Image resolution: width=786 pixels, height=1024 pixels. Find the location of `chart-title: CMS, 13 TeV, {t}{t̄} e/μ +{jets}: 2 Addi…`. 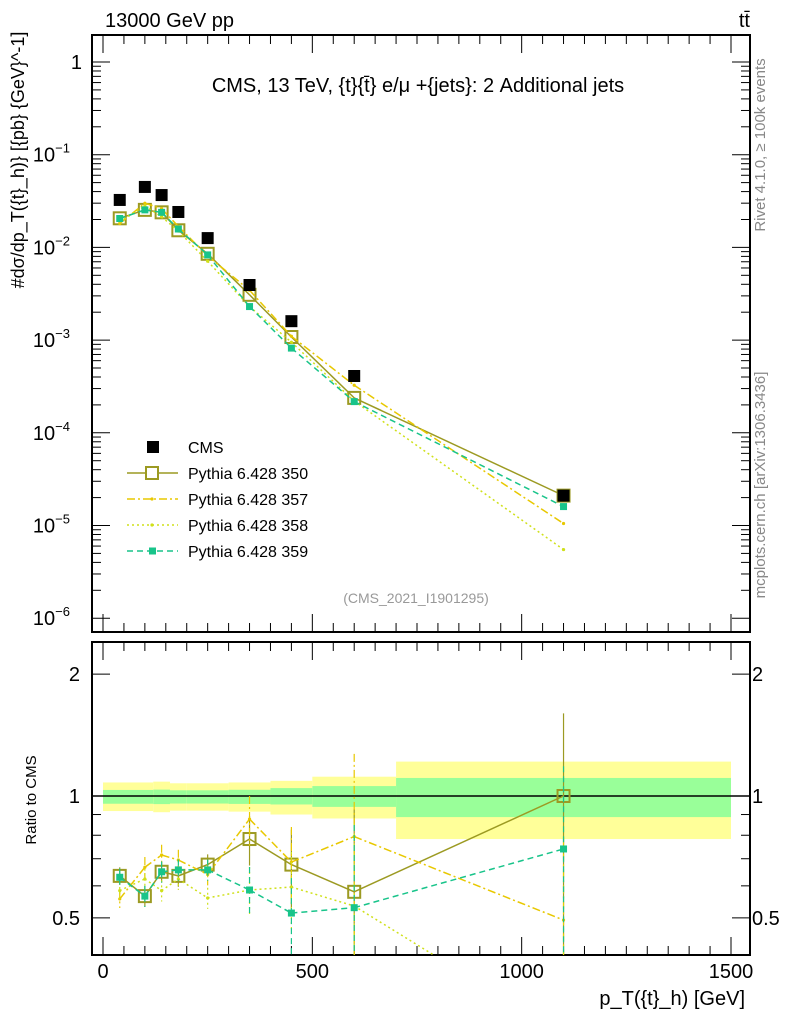

chart-title: CMS, 13 TeV, {t}{t̄} e/μ +{jets}: 2 Addi… is located at coordinates (418, 86).